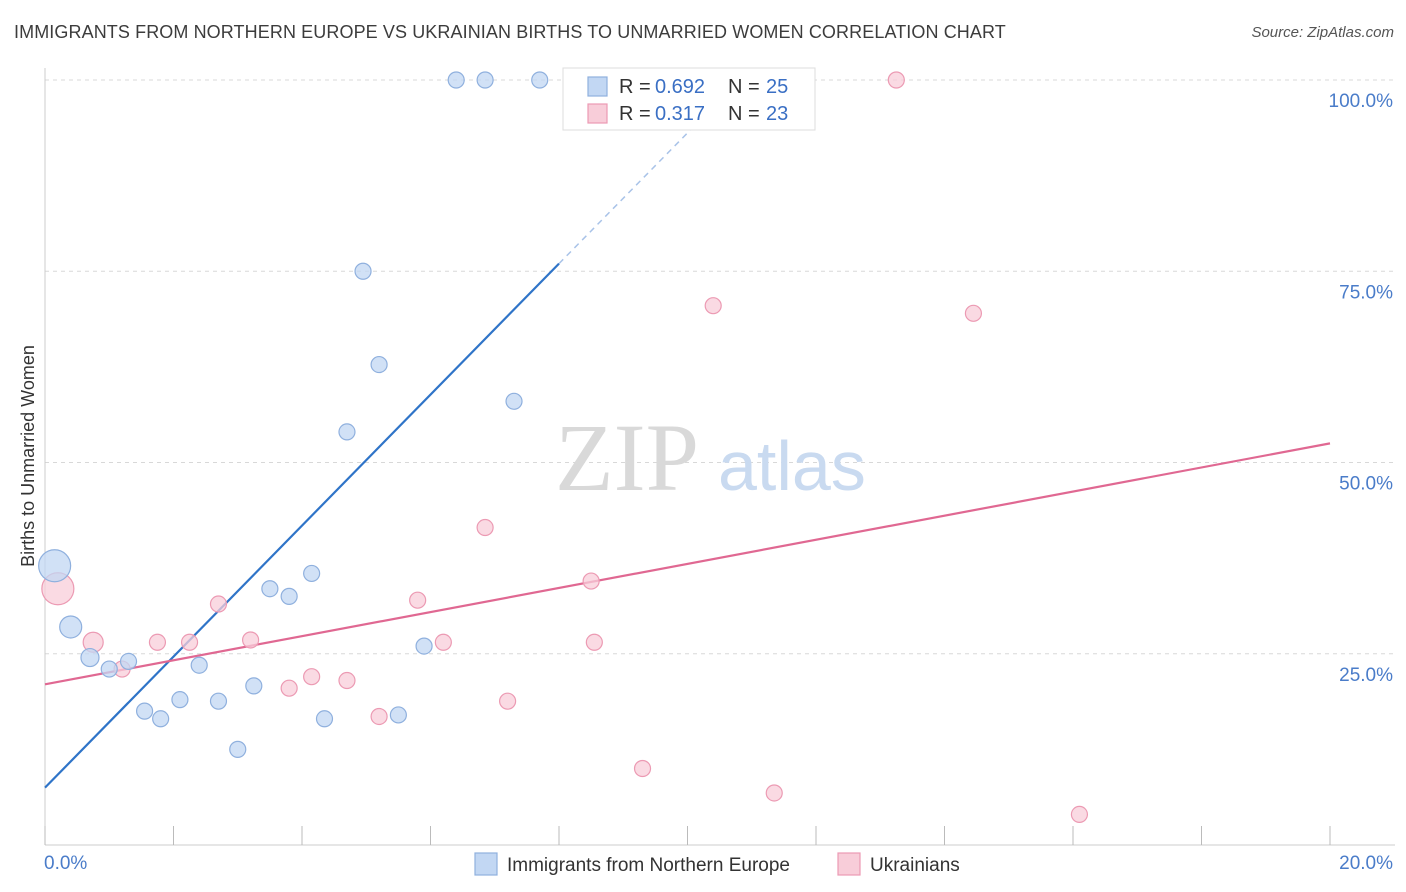 This screenshot has height=892, width=1406. I want to click on top-legend: R = 0.692 N = 25 R = 0.317 N = 23, so click(689, 99).